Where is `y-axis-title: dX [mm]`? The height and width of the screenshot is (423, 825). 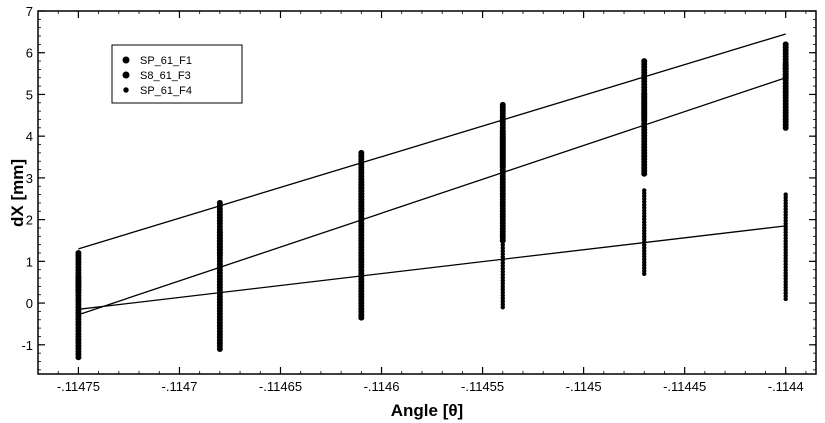 y-axis-title: dX [mm] is located at coordinates (17, 193).